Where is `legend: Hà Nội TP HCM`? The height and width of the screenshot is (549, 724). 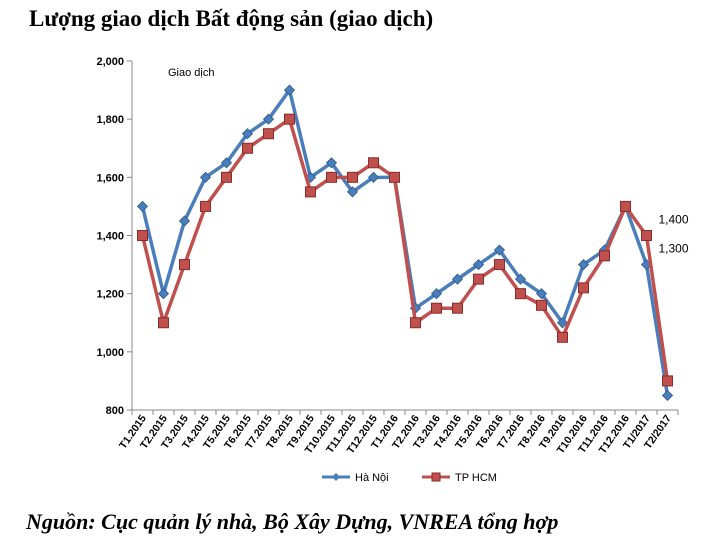 legend: Hà Nội TP HCM is located at coordinates (409, 478).